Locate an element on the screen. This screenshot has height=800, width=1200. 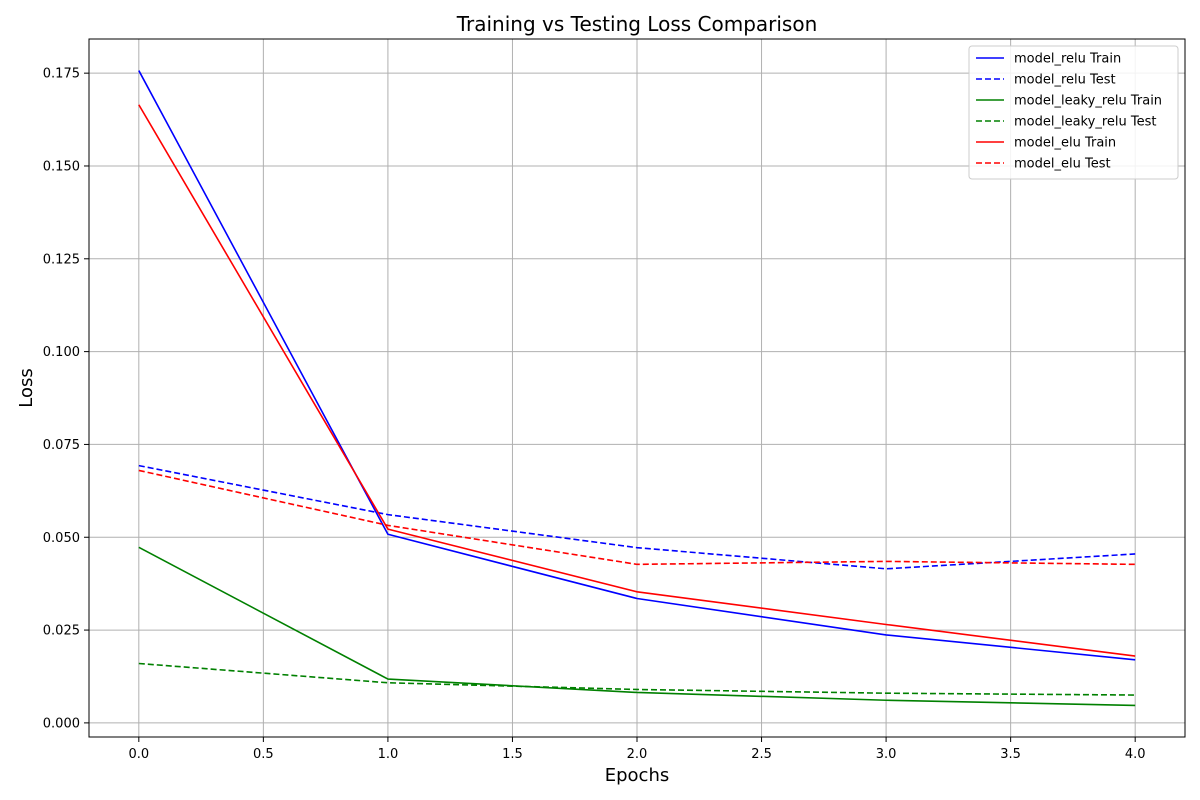
y-tick-label: 0.100 is located at coordinates (61, 352).